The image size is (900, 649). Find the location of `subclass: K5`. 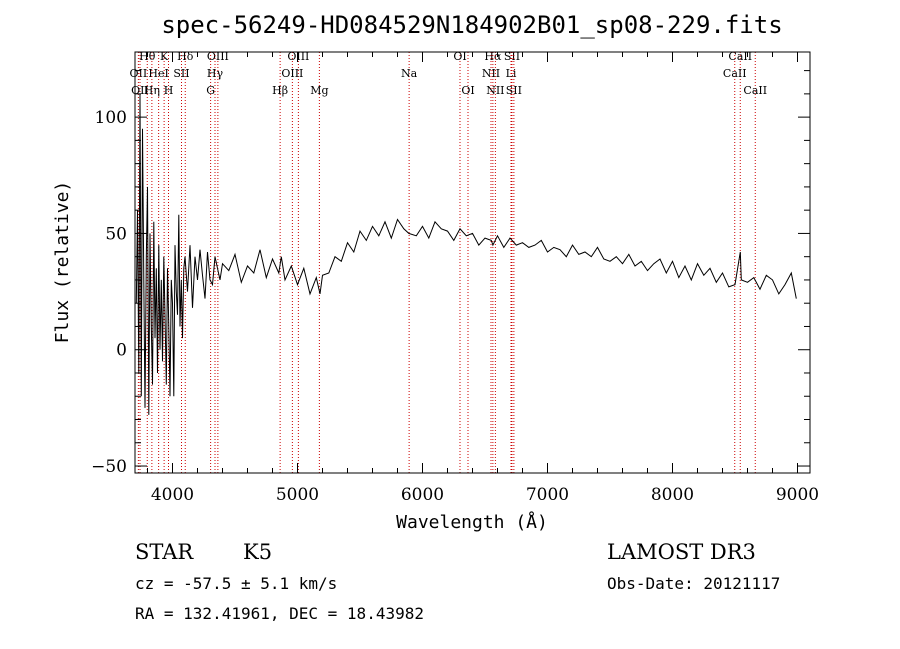

subclass: K5 is located at coordinates (258, 552).